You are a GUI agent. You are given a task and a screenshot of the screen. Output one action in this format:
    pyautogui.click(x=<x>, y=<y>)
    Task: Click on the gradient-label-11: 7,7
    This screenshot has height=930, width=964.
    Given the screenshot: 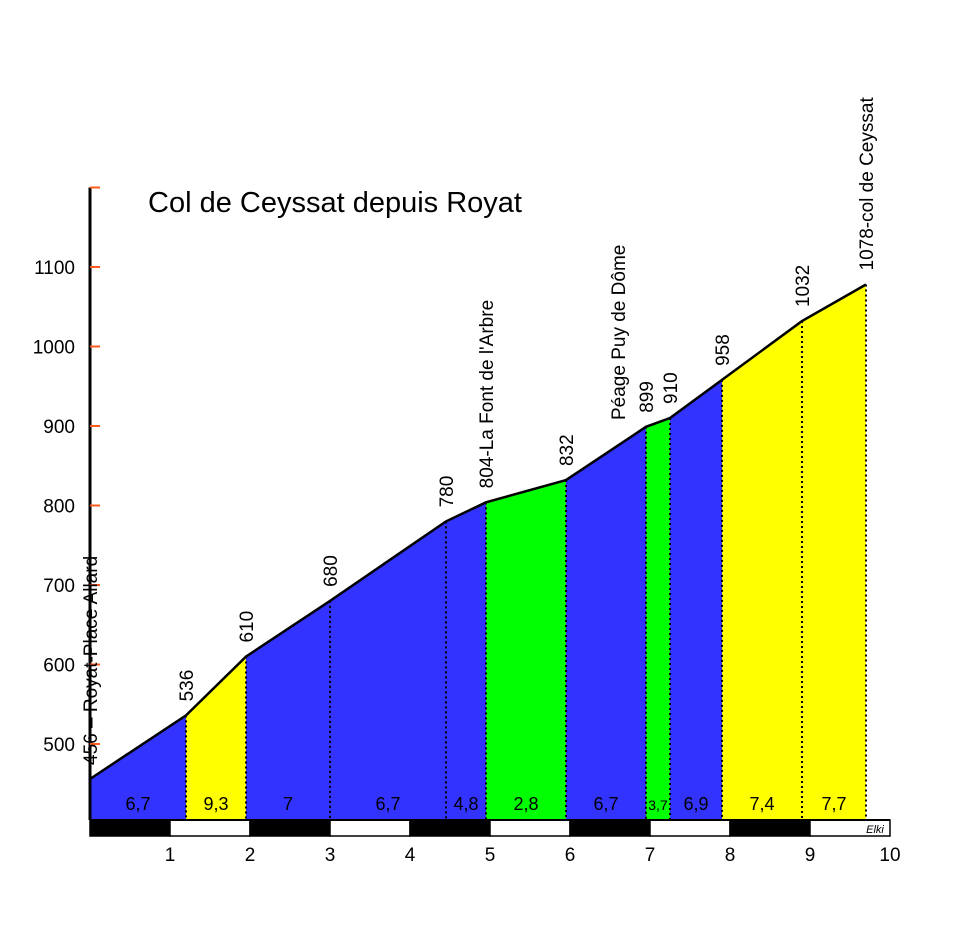 What is the action you would take?
    pyautogui.click(x=833, y=804)
    